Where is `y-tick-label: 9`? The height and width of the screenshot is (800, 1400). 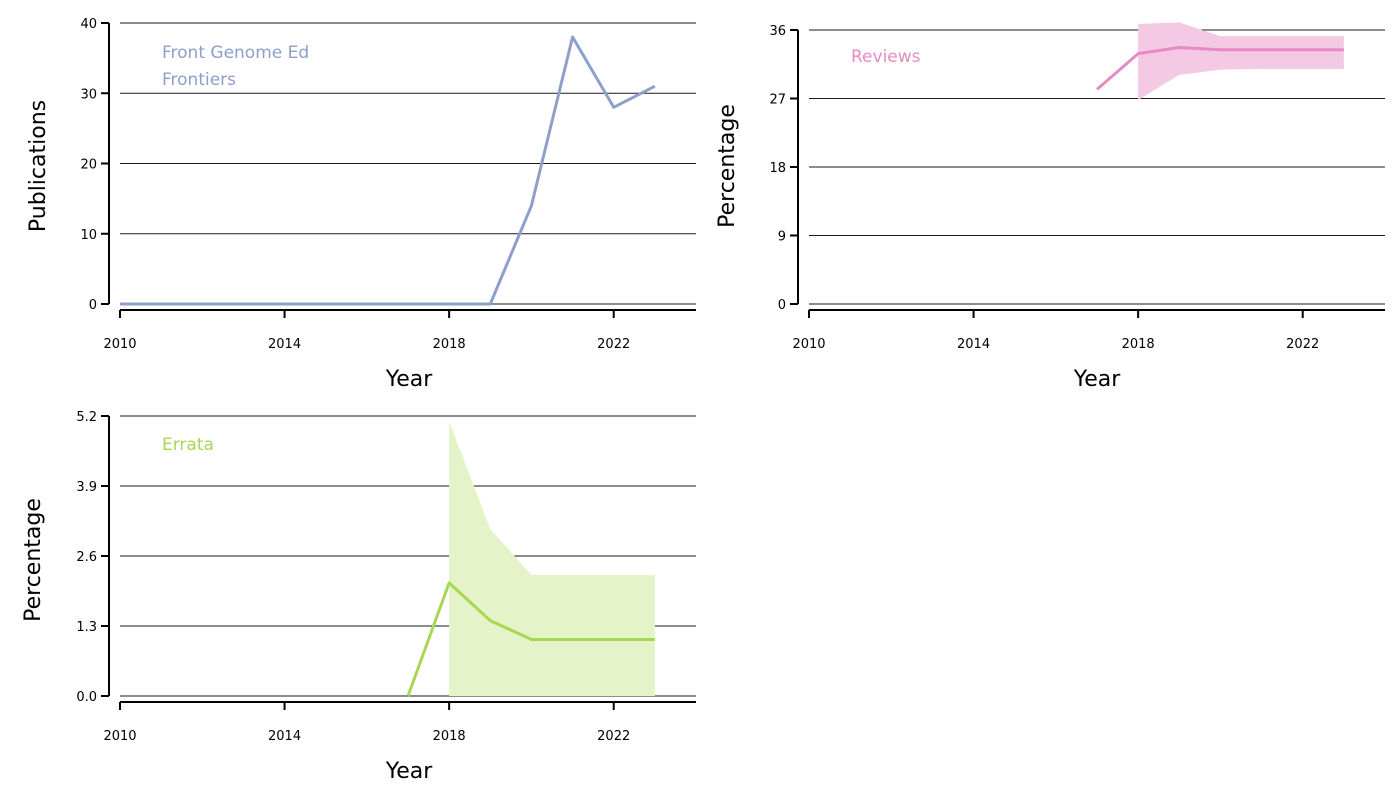 y-tick-label: 9 is located at coordinates (782, 237).